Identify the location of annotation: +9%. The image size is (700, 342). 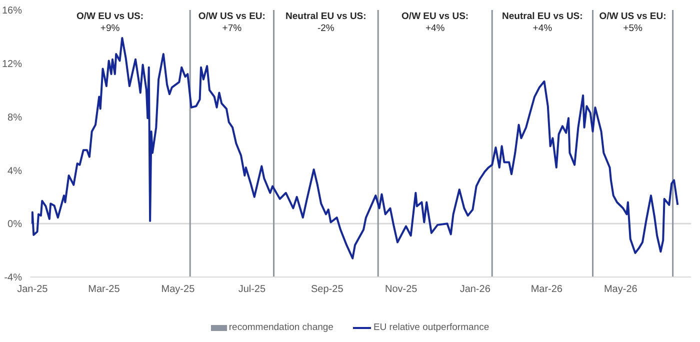
(110, 29).